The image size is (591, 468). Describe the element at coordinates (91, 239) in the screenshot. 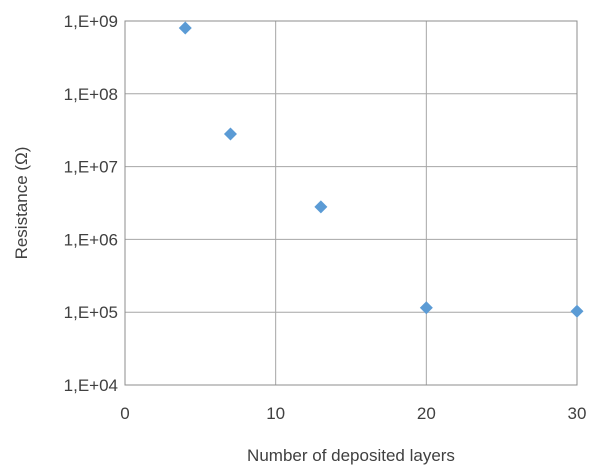

I see `y-tick-label: 1,E+06` at that location.